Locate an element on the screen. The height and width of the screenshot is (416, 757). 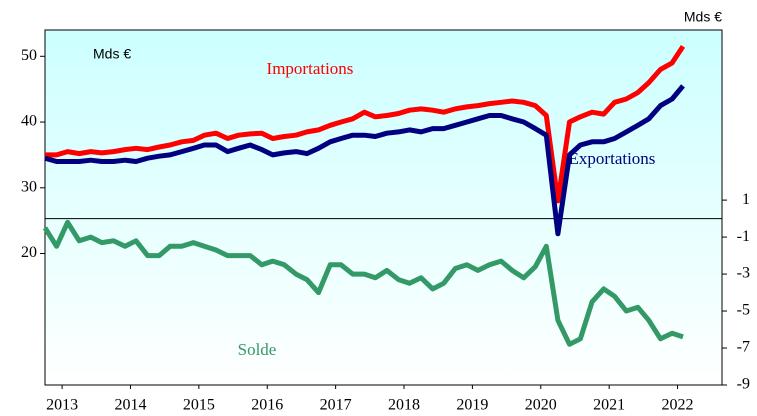
y2-tick-label: -3 is located at coordinates (743, 273).